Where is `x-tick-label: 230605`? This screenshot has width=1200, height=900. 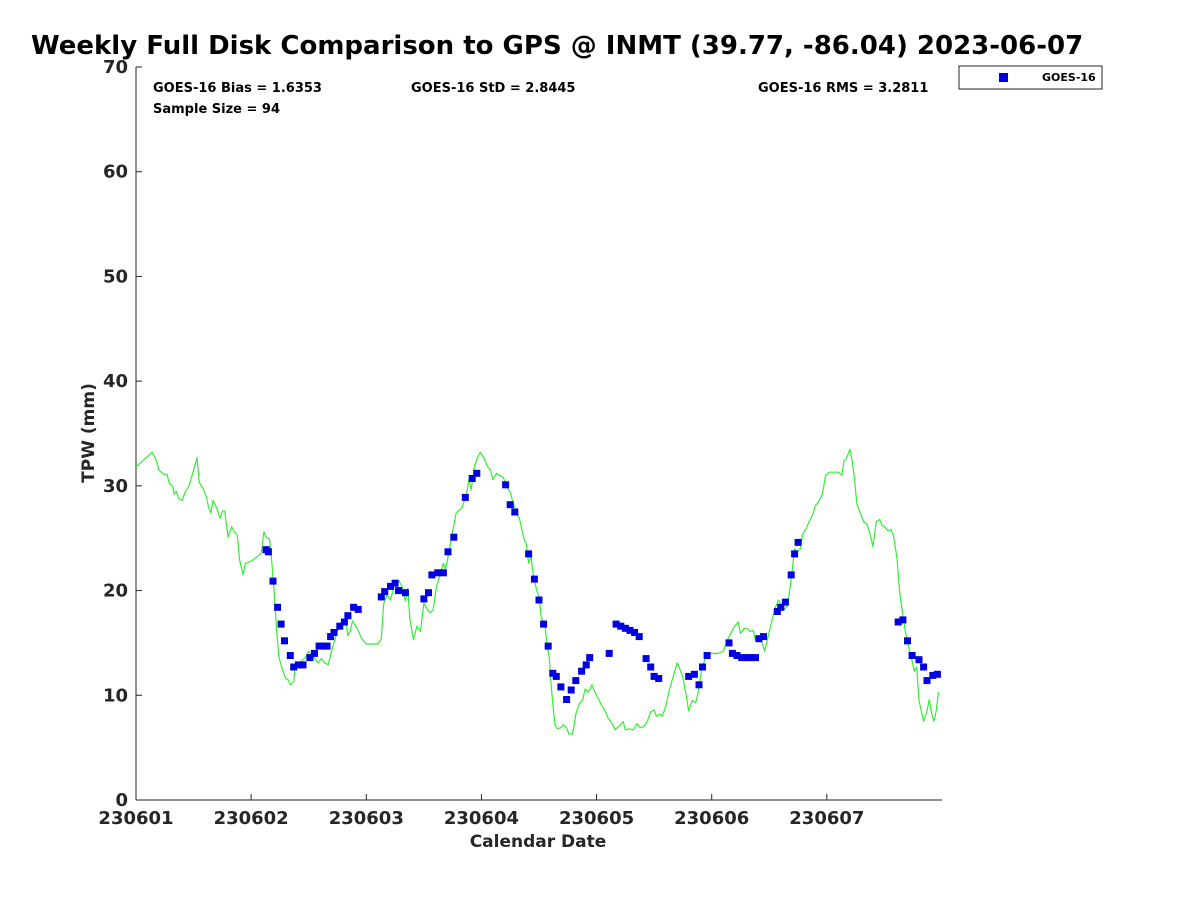
x-tick-label: 230605 is located at coordinates (596, 818).